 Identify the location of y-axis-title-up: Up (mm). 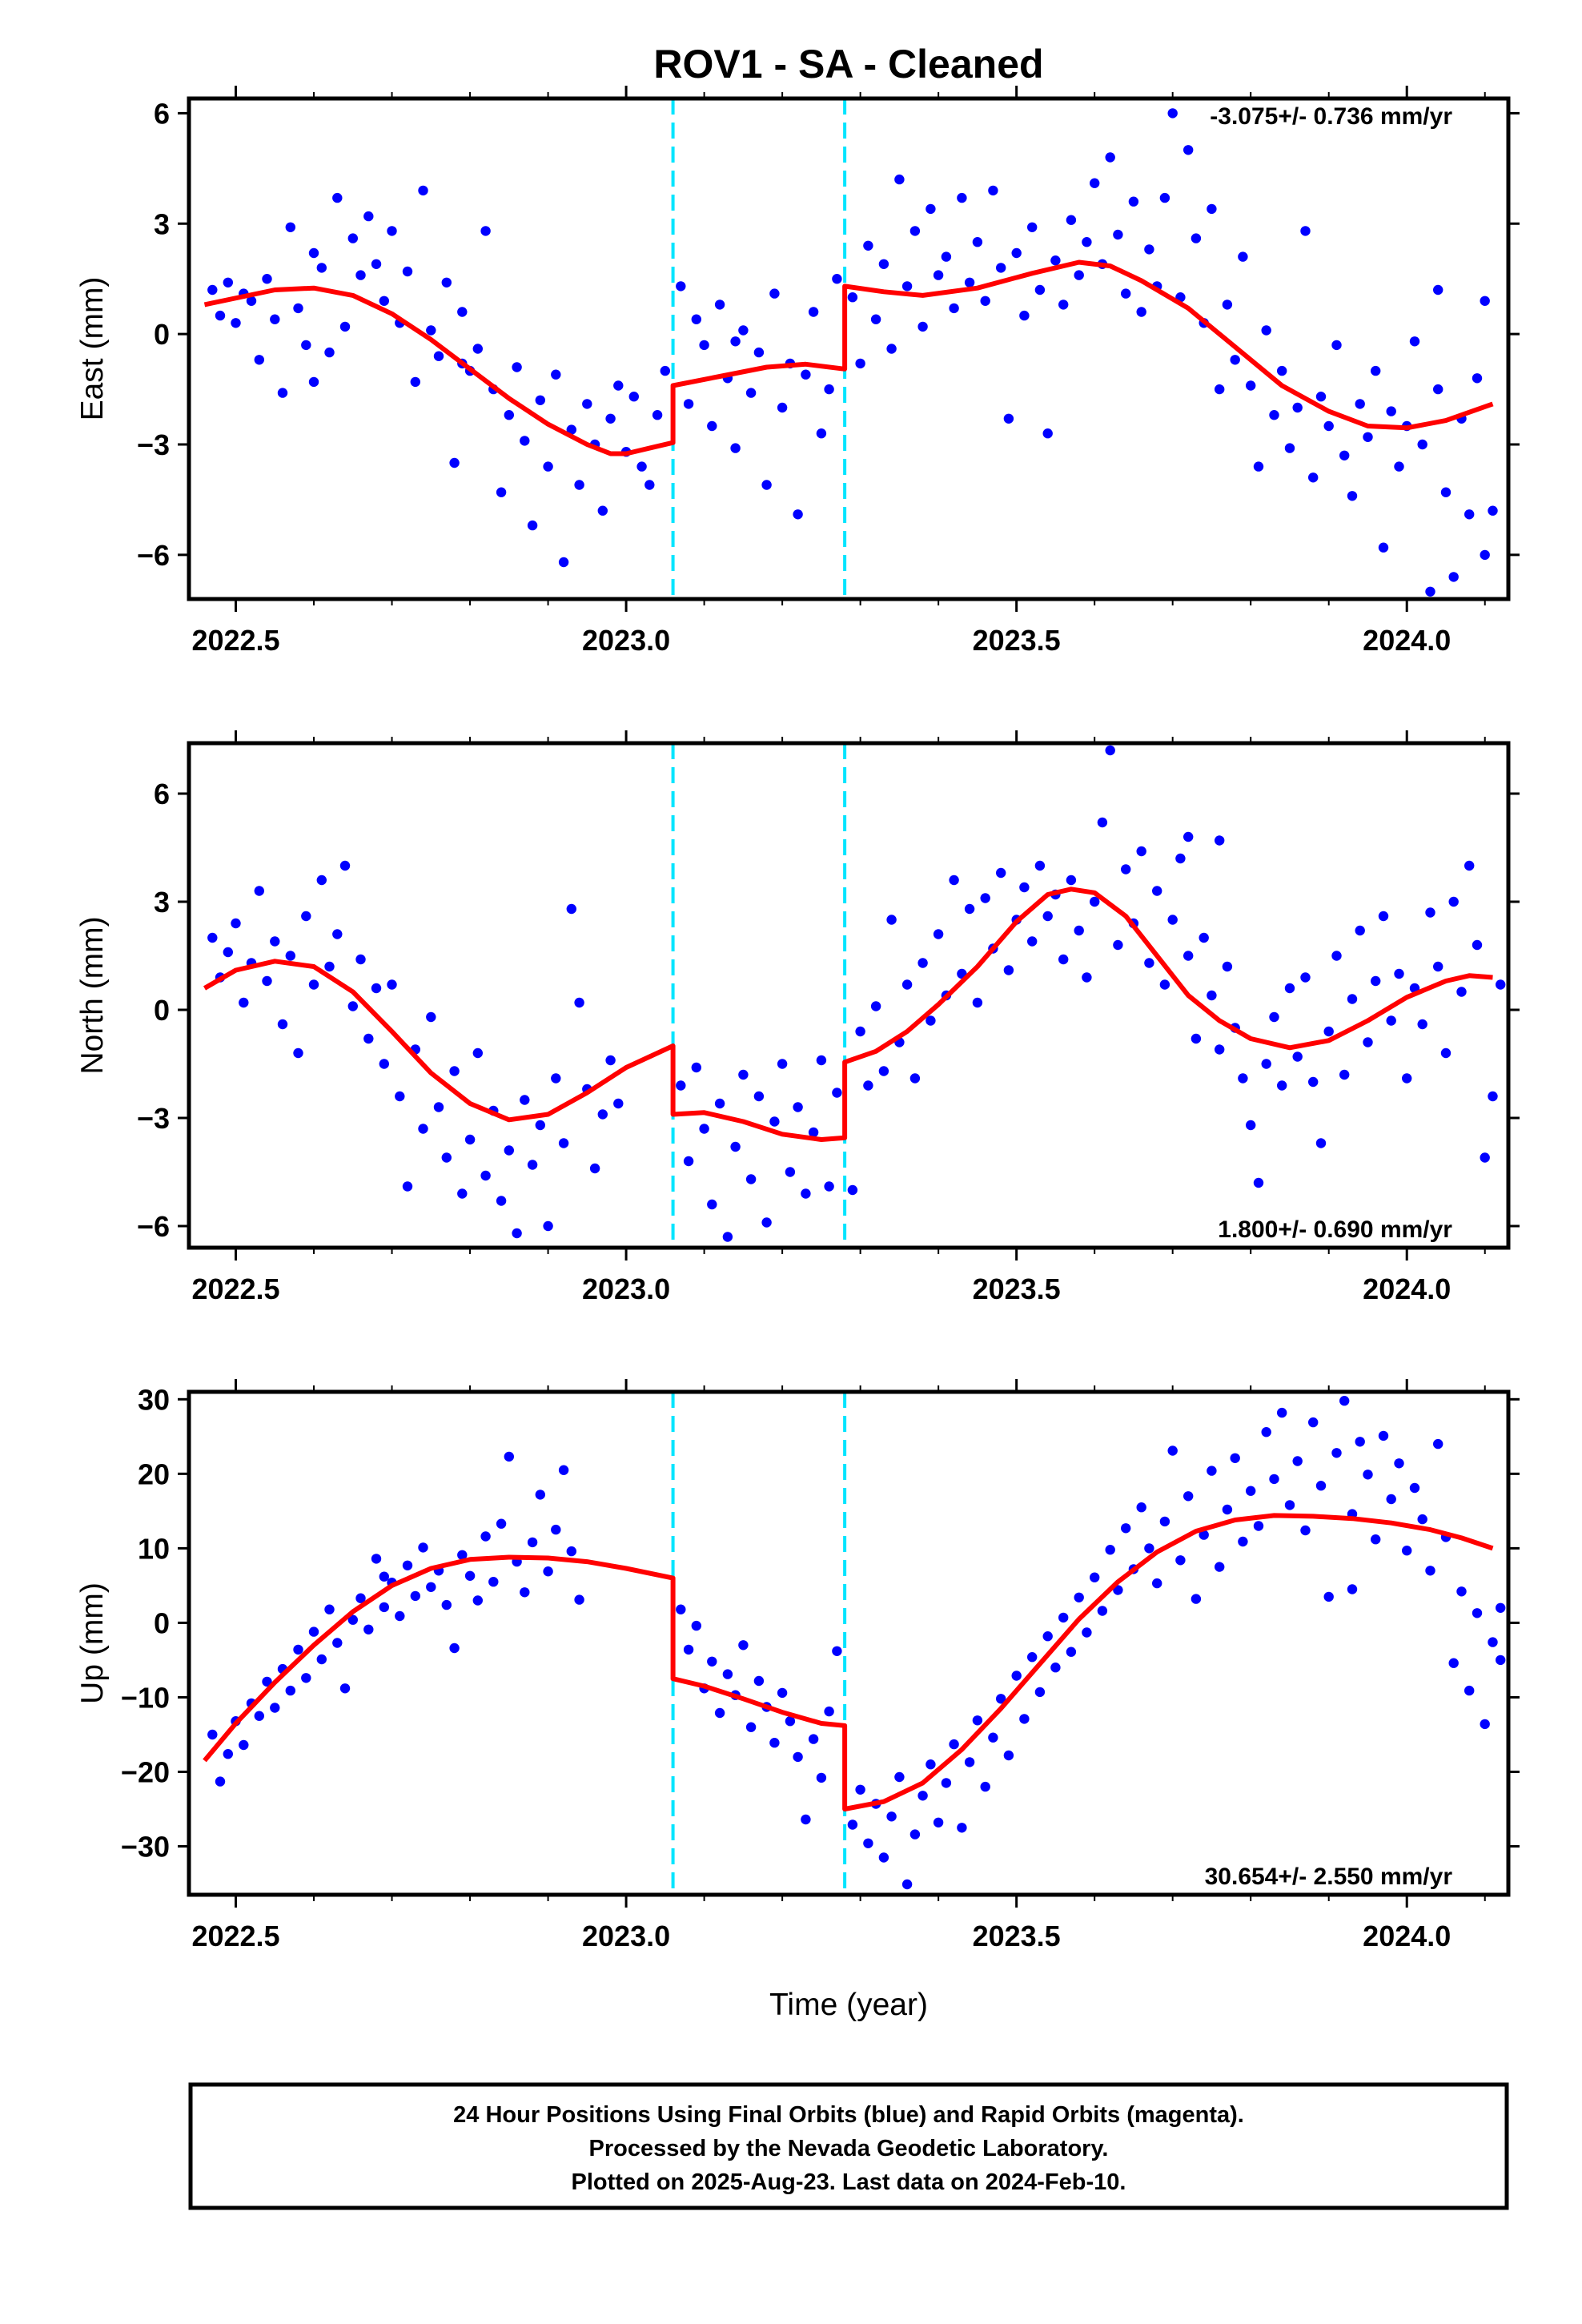
(92, 1643).